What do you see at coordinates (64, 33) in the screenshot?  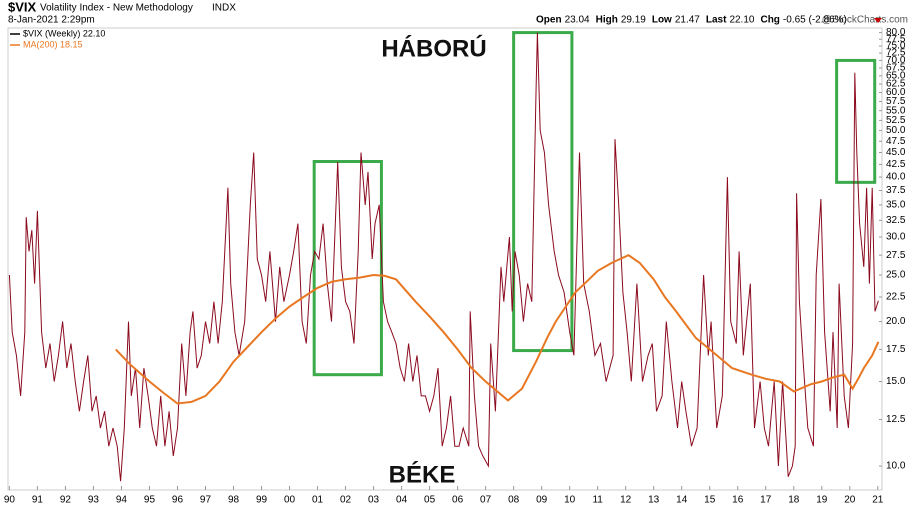 I see `legend-label: $VIX (Weekly) 22.10` at bounding box center [64, 33].